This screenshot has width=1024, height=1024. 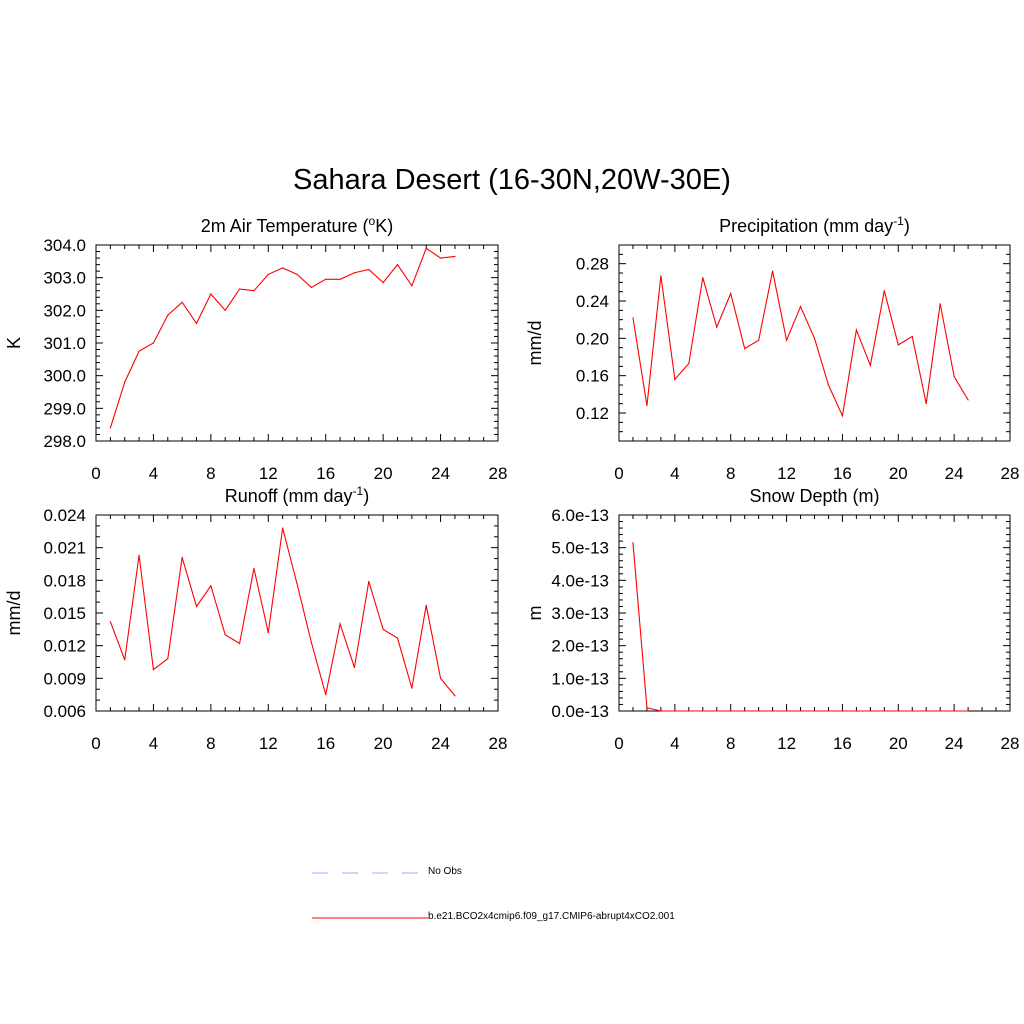 I want to click on y-tick-label: 304.0, so click(x=64, y=245).